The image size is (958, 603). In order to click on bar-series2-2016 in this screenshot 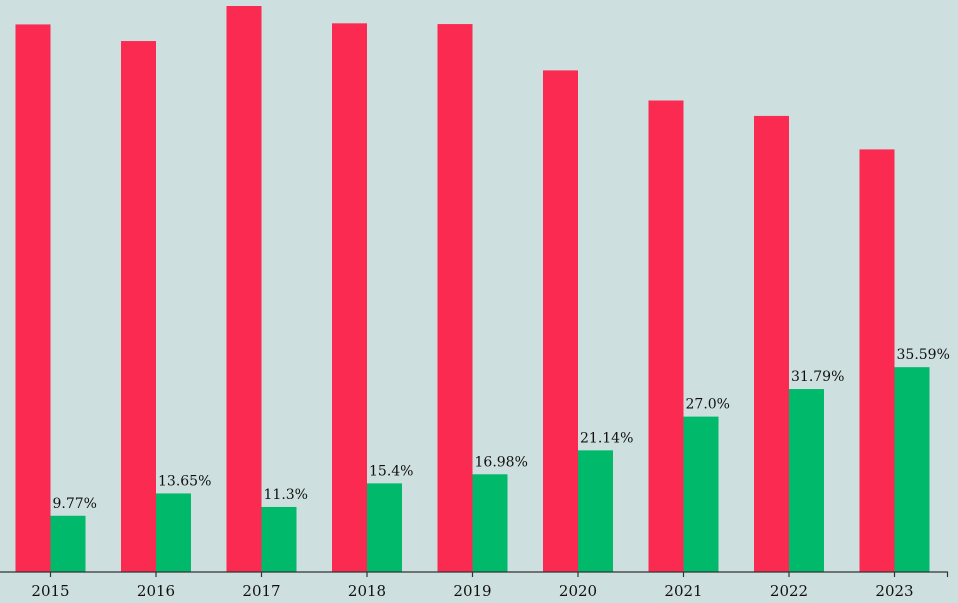, I will do `click(173, 532)`.